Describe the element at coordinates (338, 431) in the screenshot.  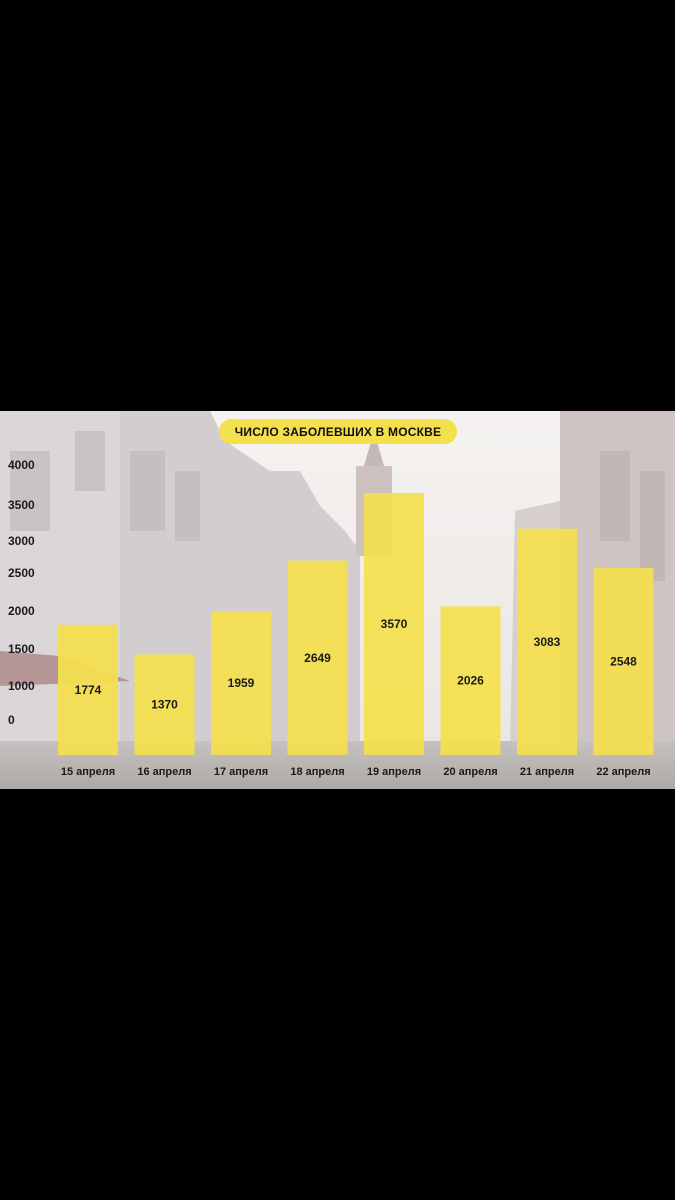
I see `chart-title: ЧИСЛО ЗАБОЛЕВШИХ В МОСКВЕ` at that location.